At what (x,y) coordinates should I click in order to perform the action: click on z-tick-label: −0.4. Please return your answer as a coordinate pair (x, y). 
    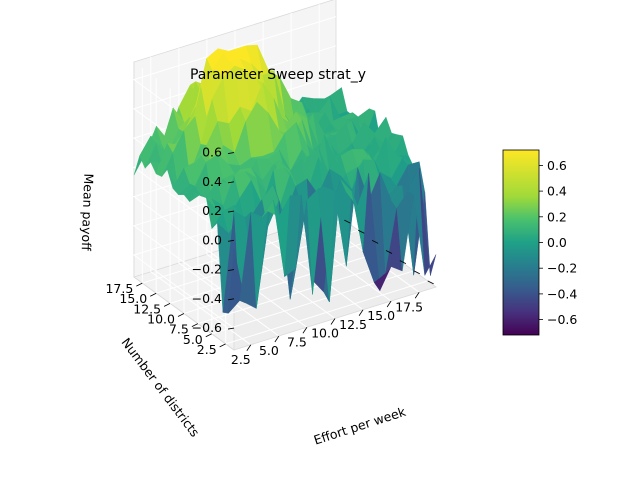
    Looking at the image, I should click on (207, 298).